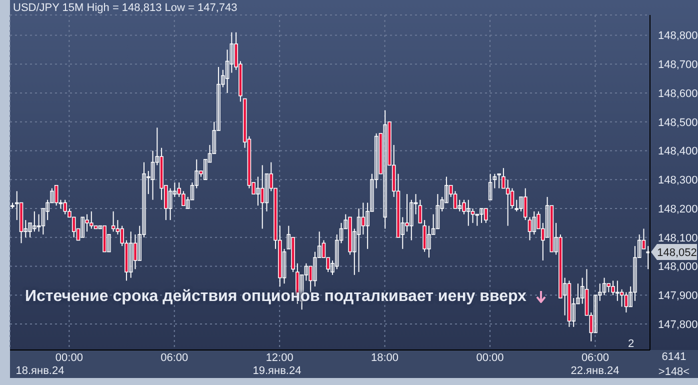 The height and width of the screenshot is (385, 698). What do you see at coordinates (678, 122) in the screenshot?
I see `y-tick-label: 148,500` at bounding box center [678, 122].